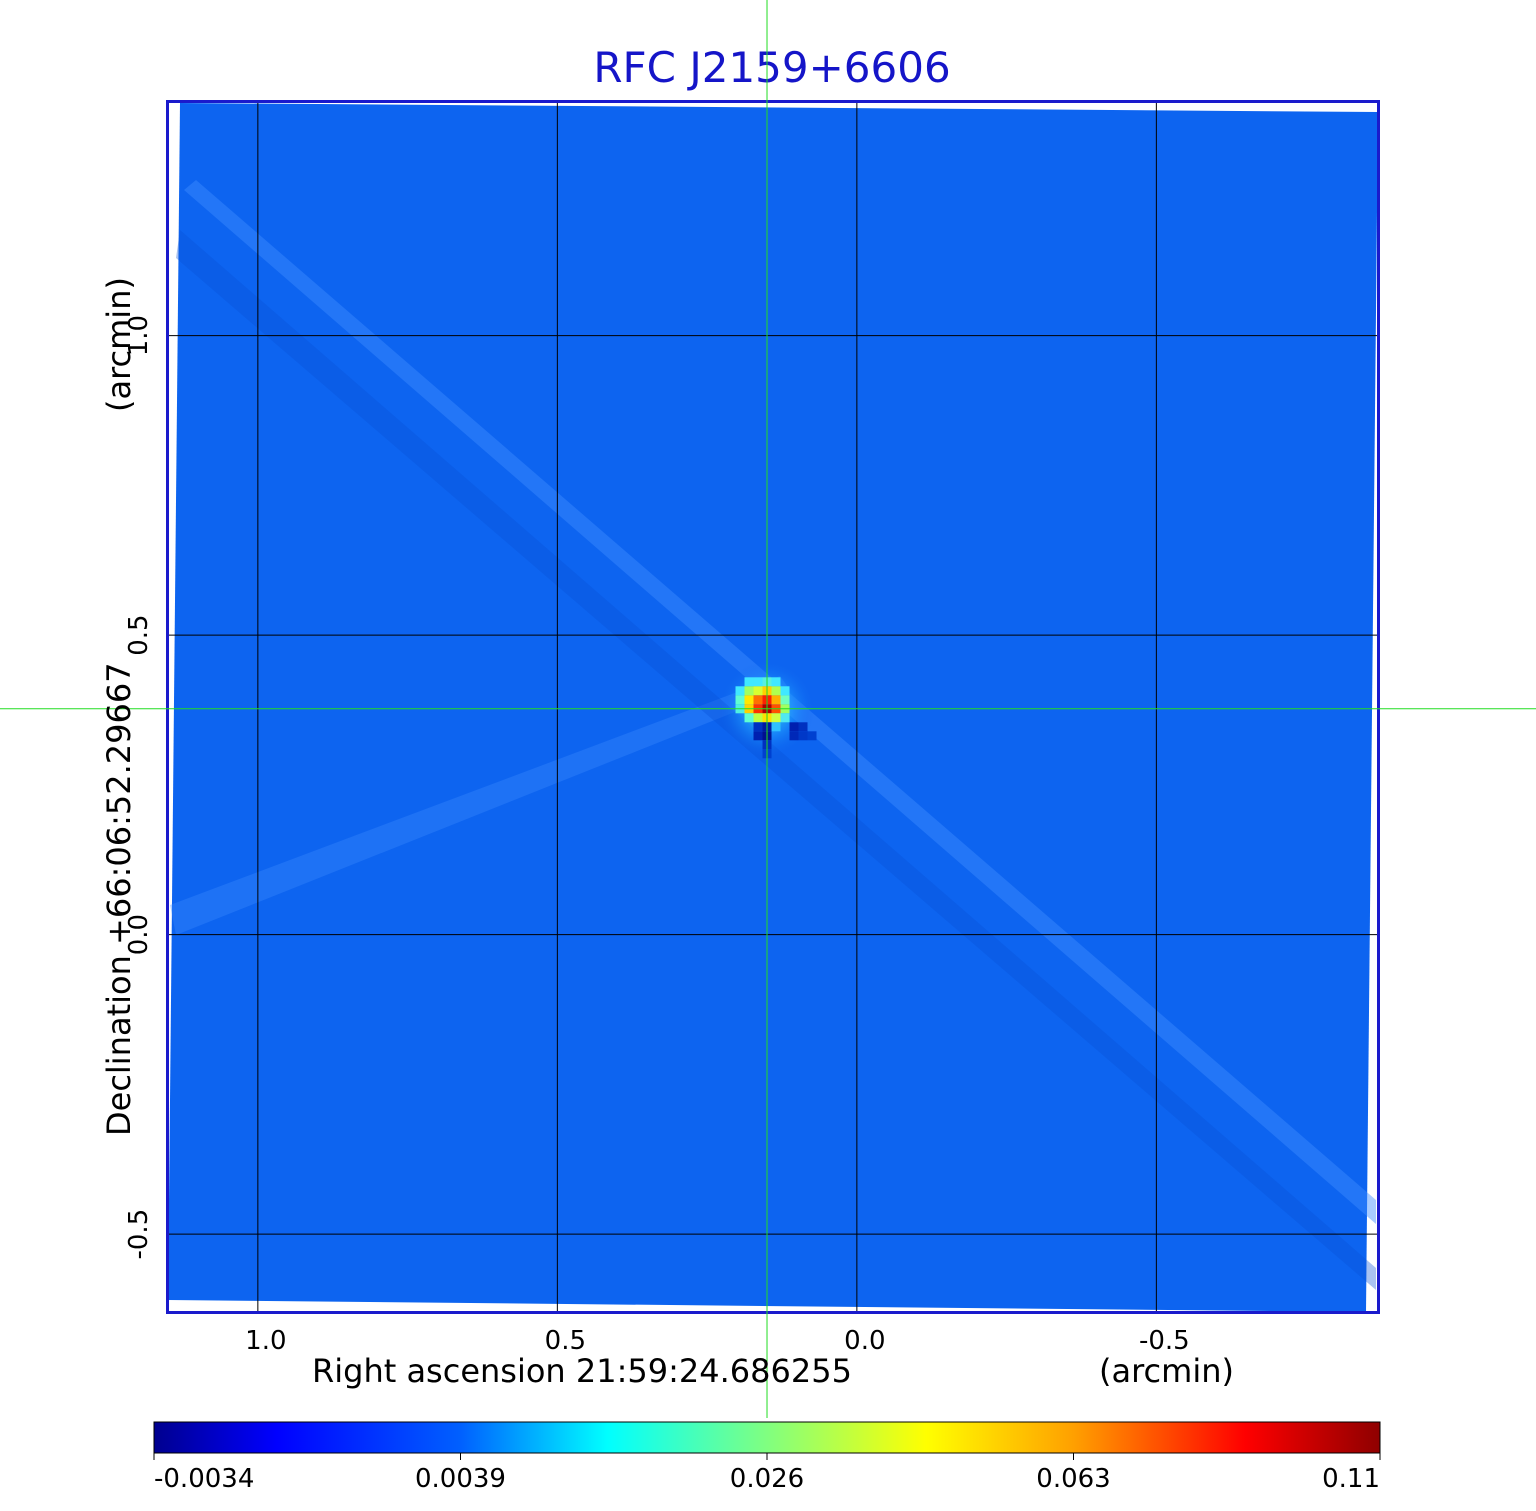 This screenshot has height=1511, width=1536. I want to click on x-tick-labels: 1.0 0.5 0.0 -0.5, so click(717, 1341).